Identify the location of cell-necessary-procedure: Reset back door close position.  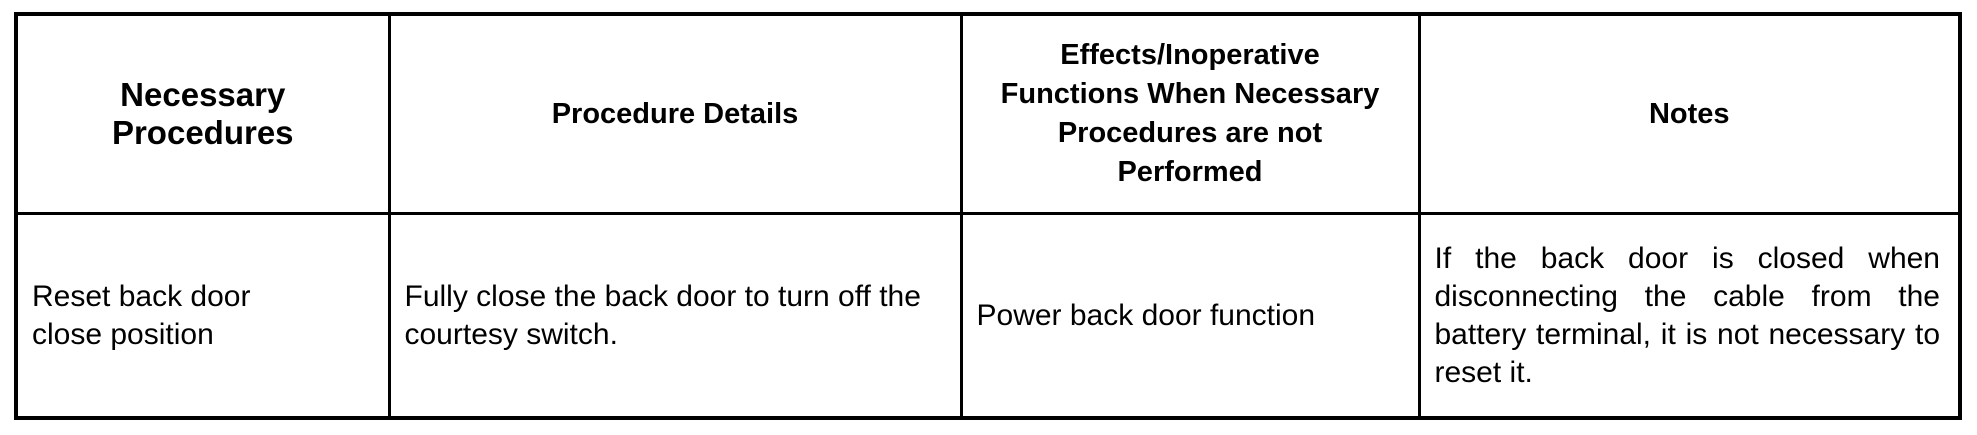
(202, 316).